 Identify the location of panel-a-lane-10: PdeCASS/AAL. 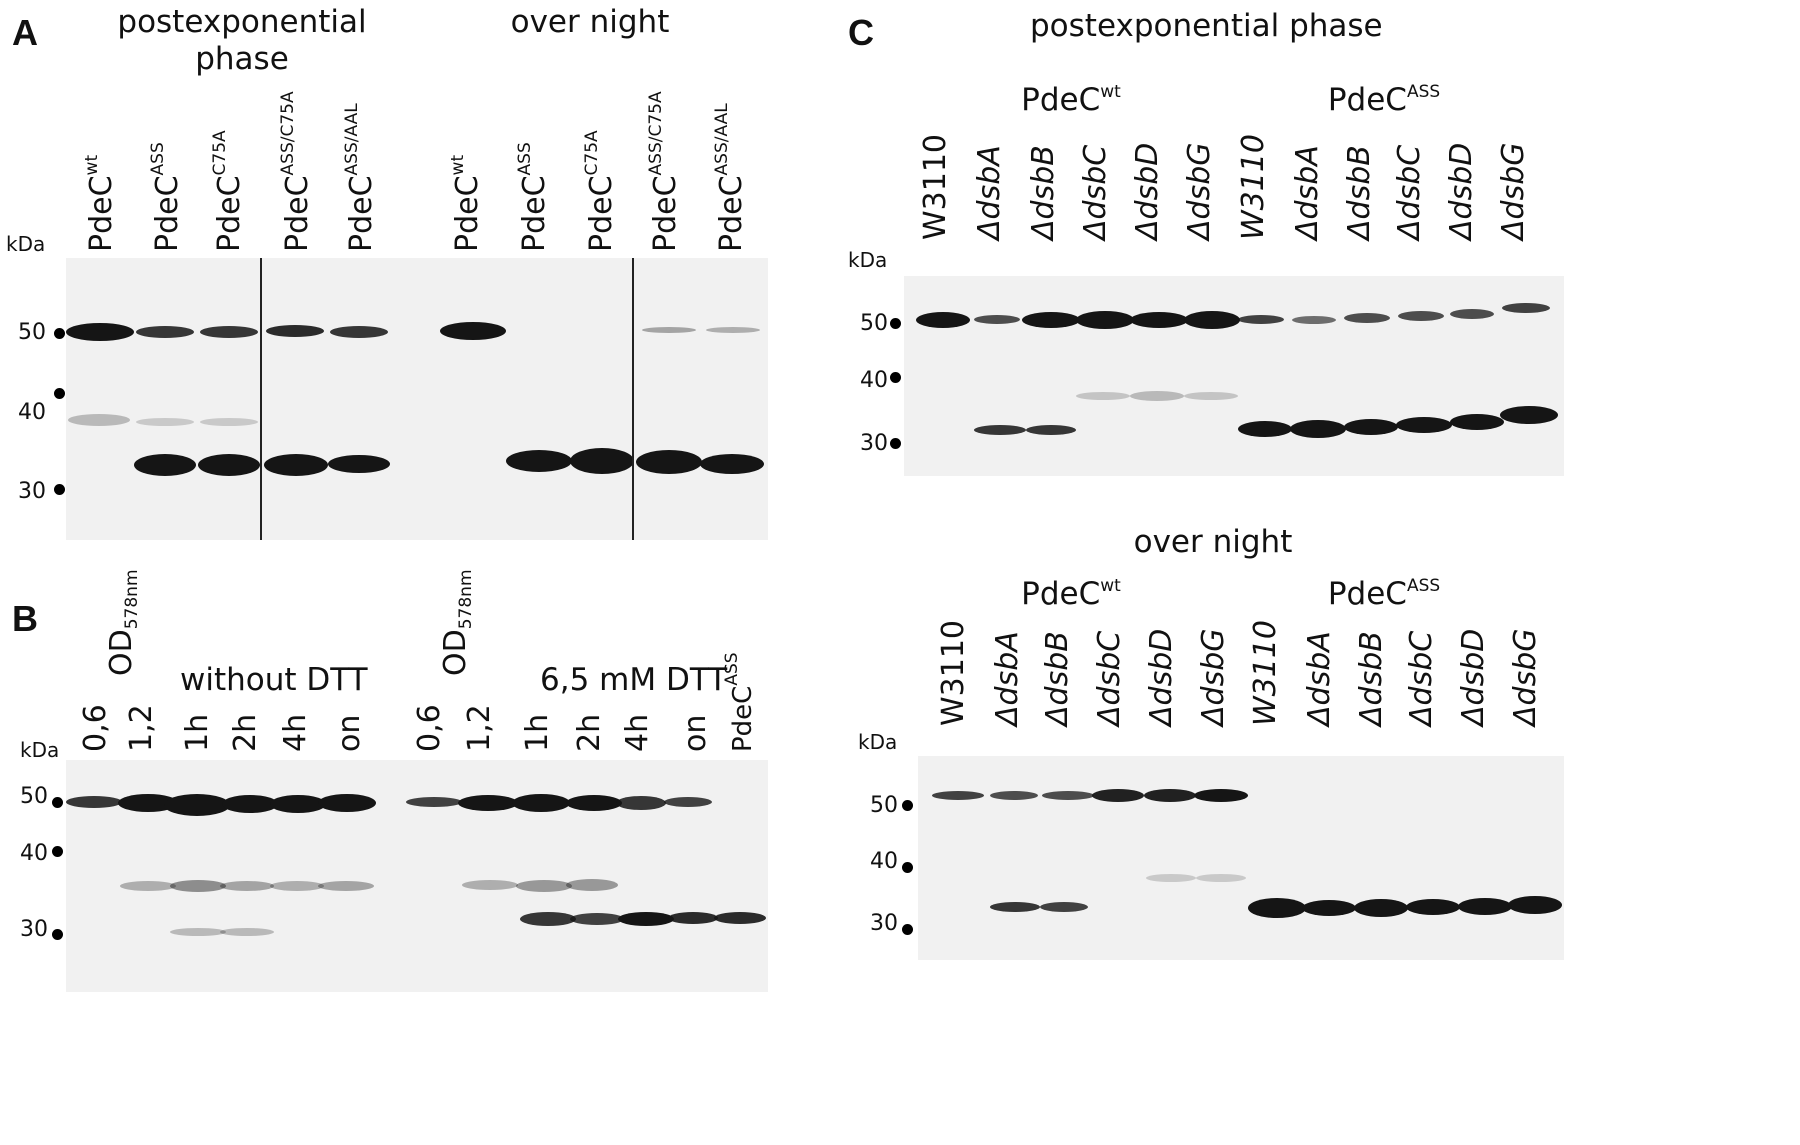
(730, 177).